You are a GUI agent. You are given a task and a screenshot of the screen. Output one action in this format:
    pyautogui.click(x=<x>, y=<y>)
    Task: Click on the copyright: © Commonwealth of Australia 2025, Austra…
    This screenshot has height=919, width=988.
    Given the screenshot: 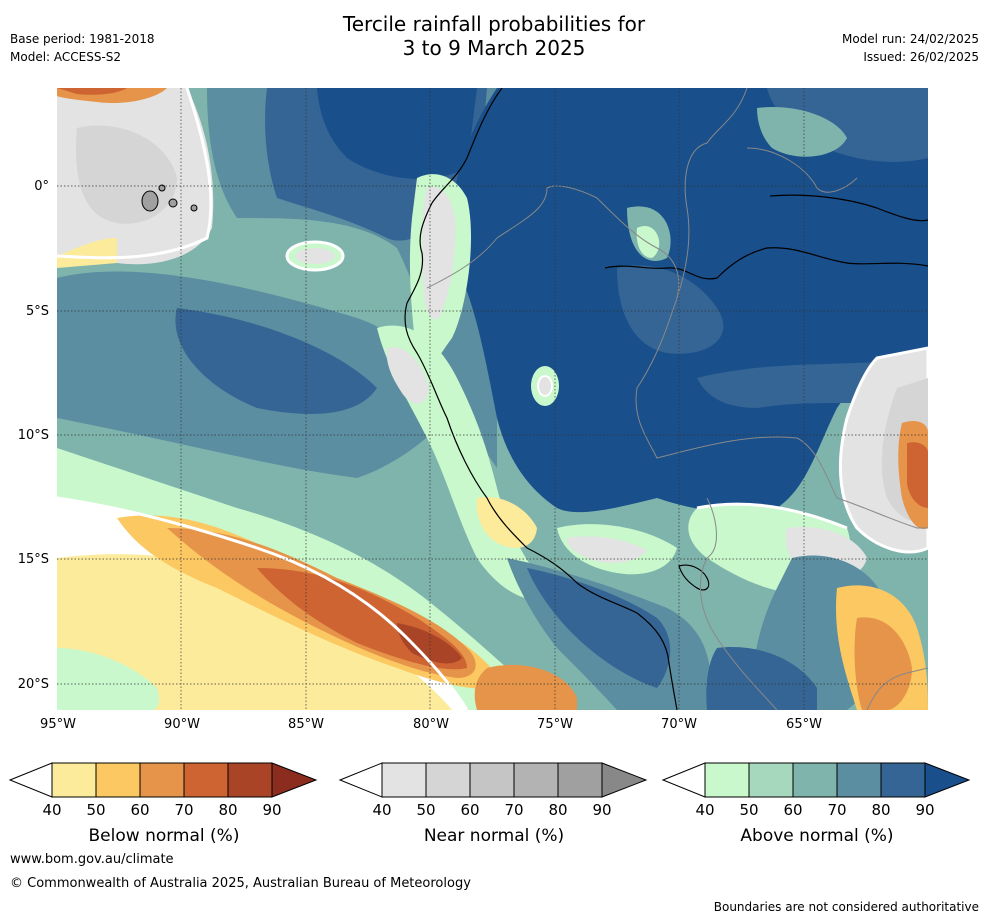 What is the action you would take?
    pyautogui.click(x=240, y=883)
    